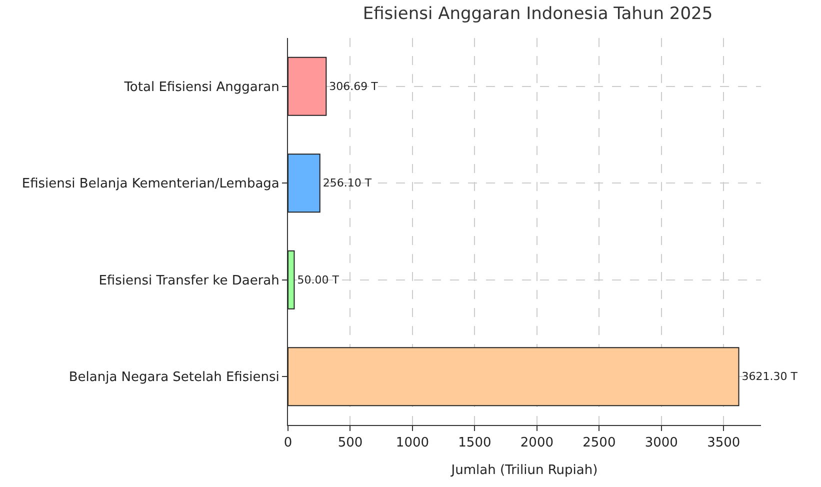 The width and height of the screenshot is (821, 487). What do you see at coordinates (353, 86) in the screenshot?
I see `data-label: 306.69 T` at bounding box center [353, 86].